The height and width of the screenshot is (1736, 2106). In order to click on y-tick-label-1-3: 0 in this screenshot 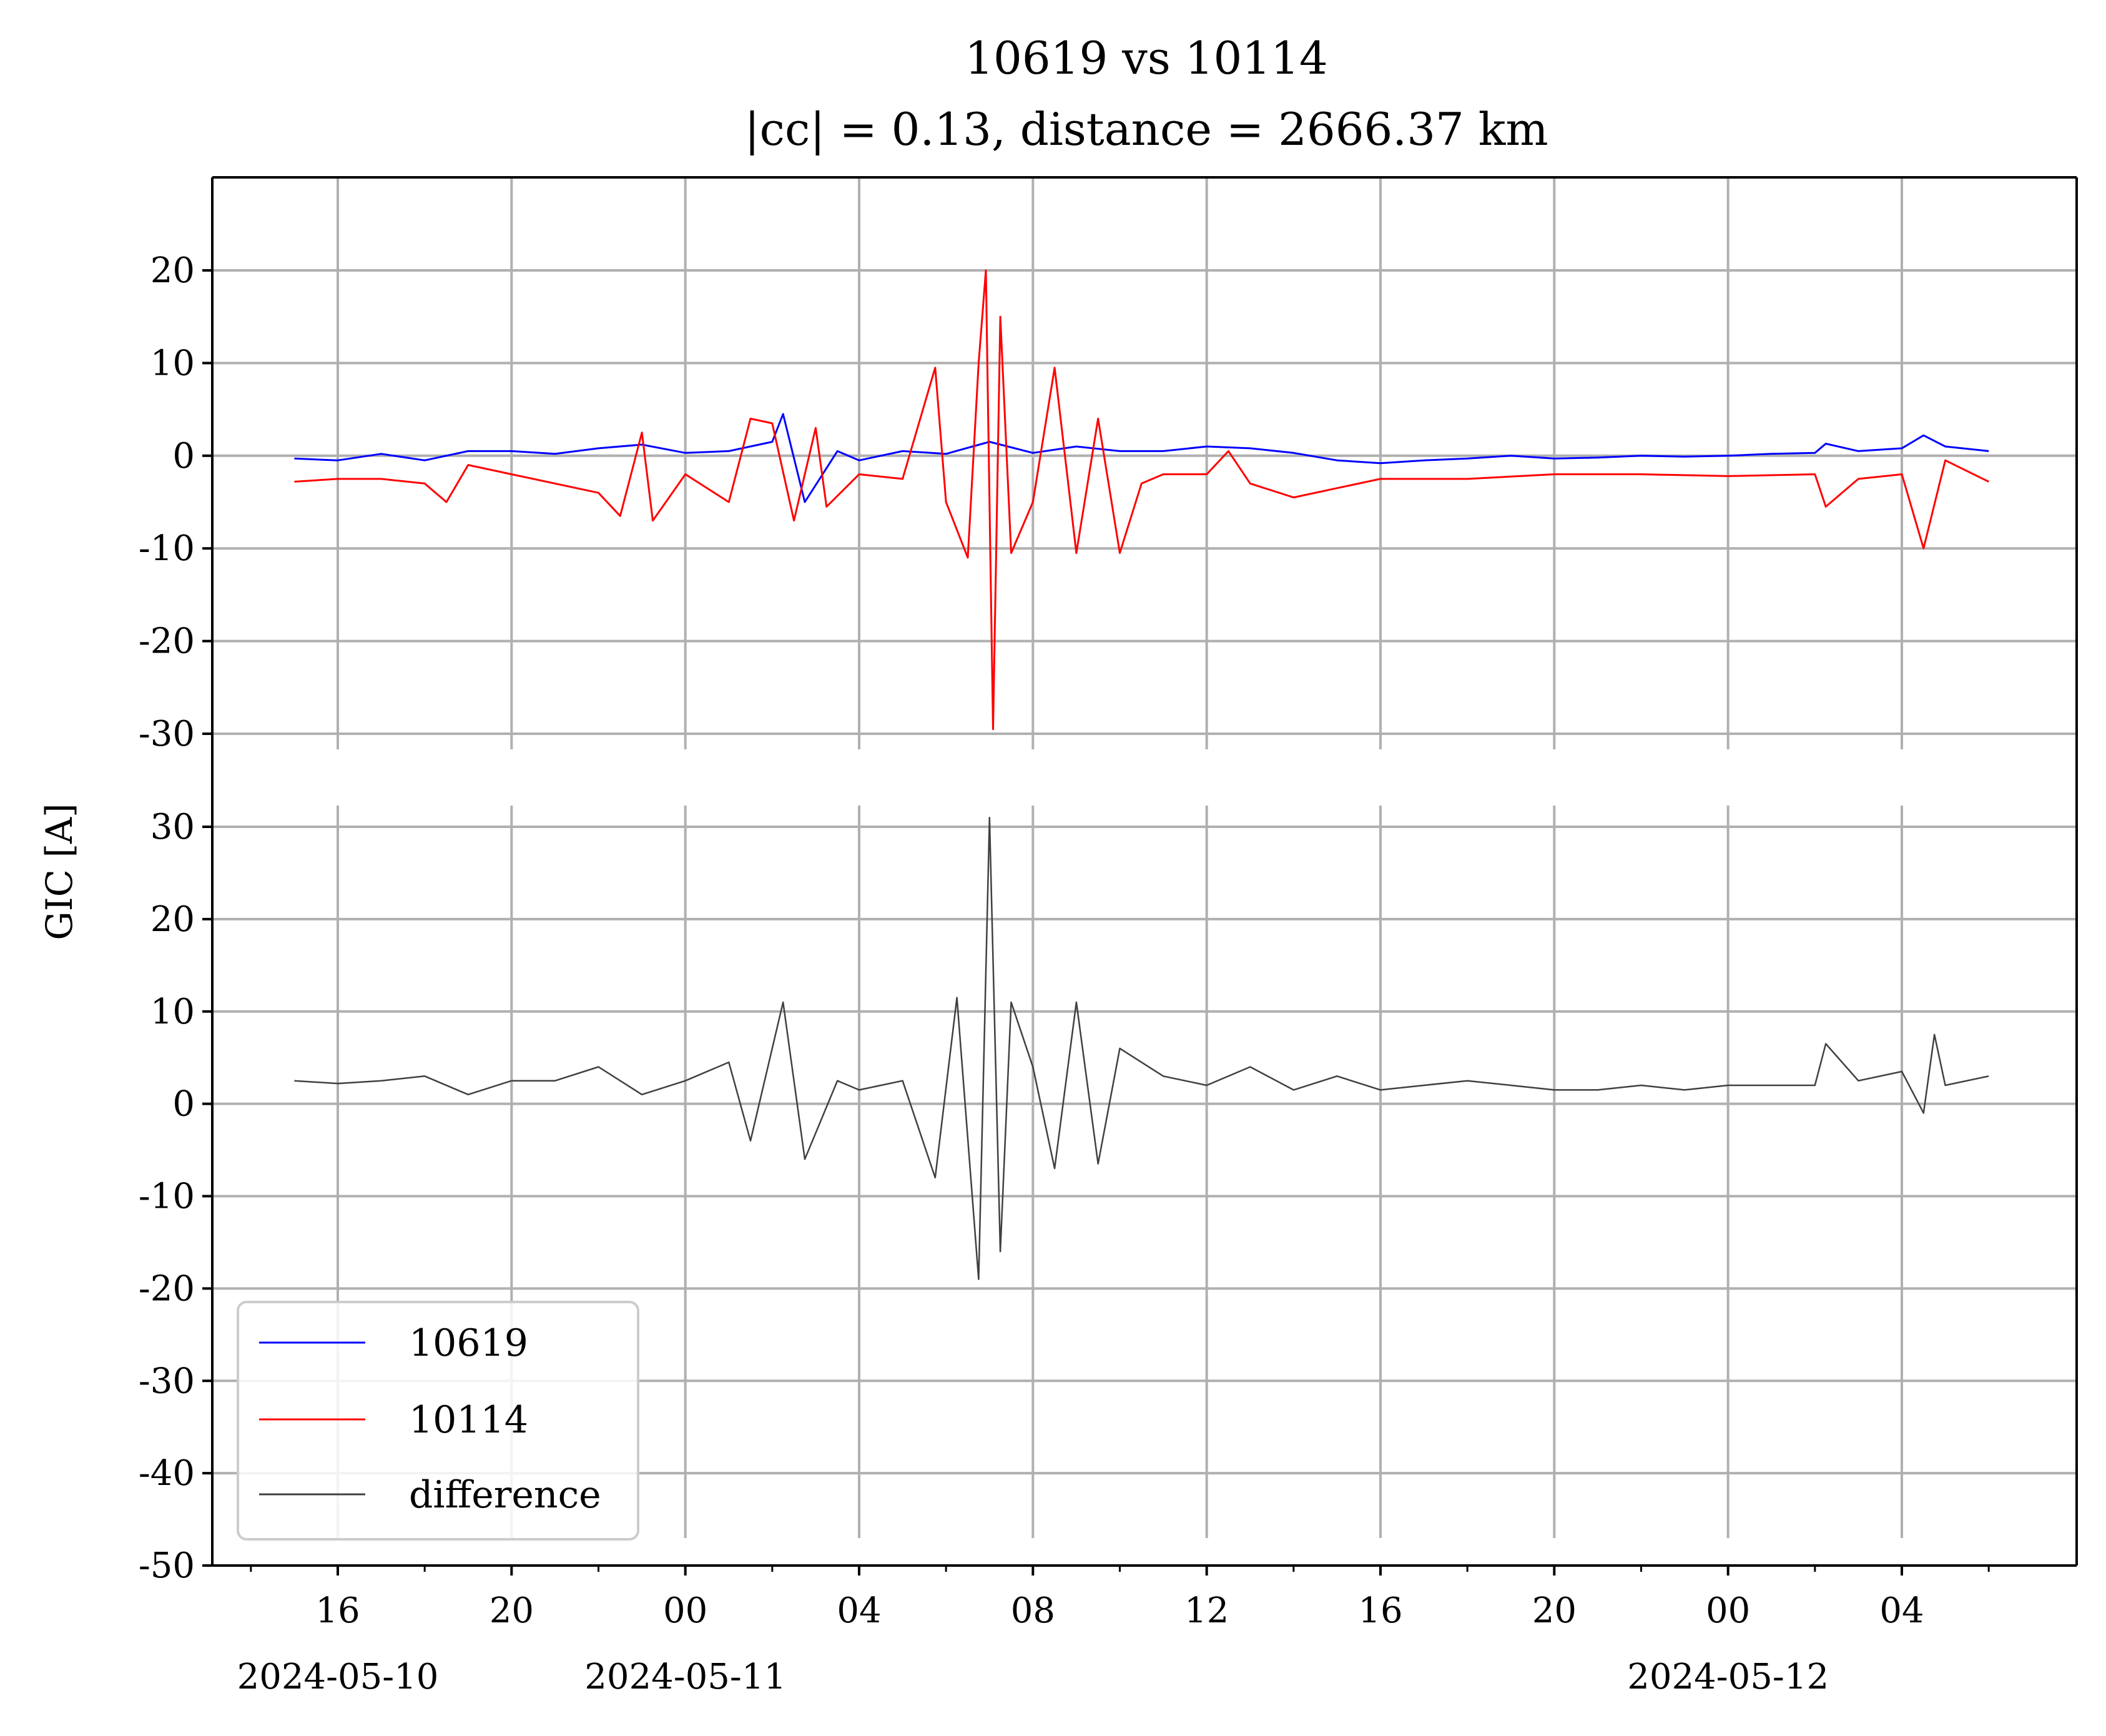, I will do `click(183, 1104)`.